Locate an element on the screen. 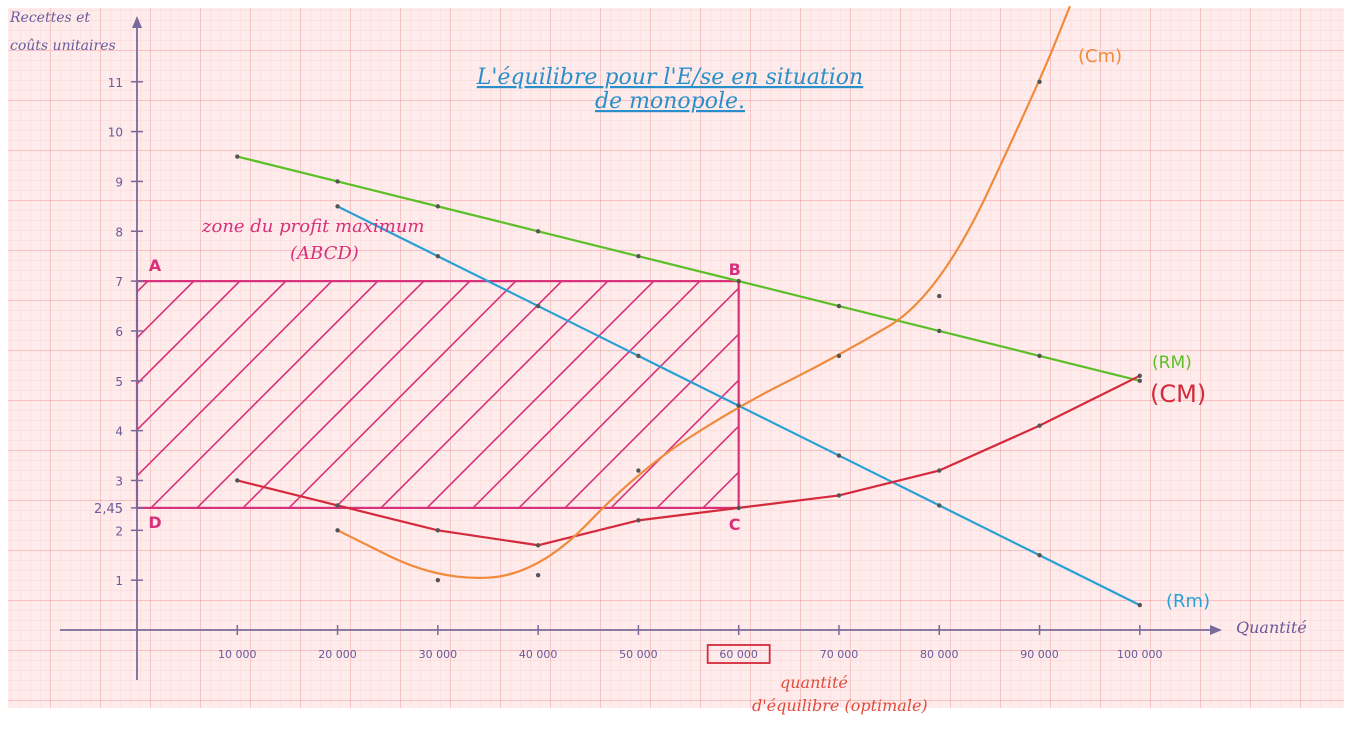 The width and height of the screenshot is (1354, 741). profit-zone-hatching is located at coordinates (438, 394).